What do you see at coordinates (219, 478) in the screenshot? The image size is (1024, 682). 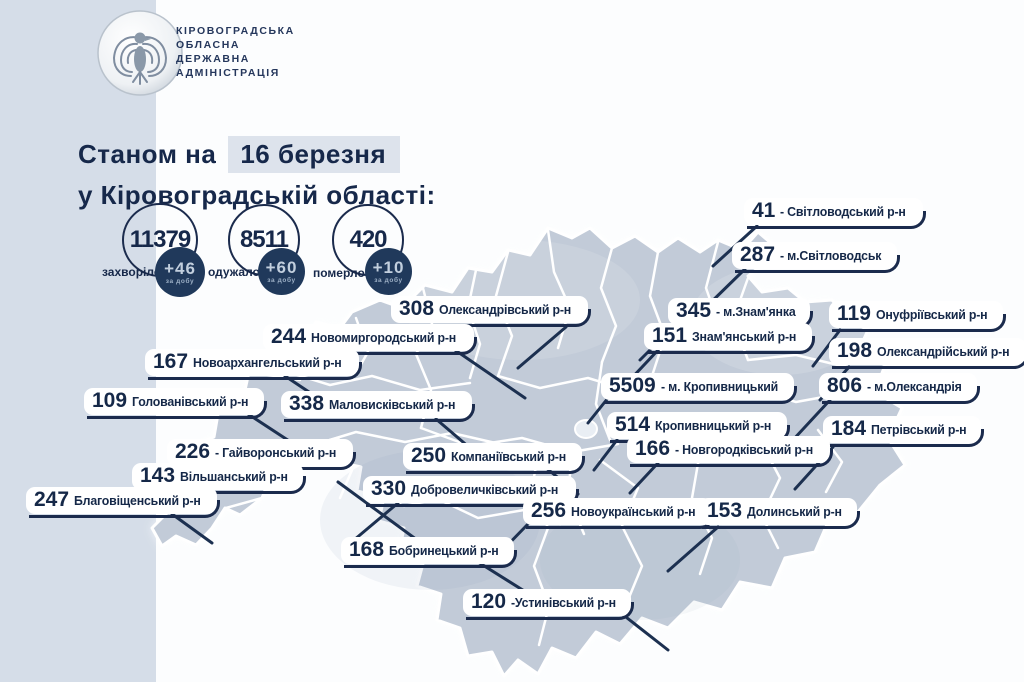 I see `district-label-vilshanskyi-rn: 143 Вільшанський р-н` at bounding box center [219, 478].